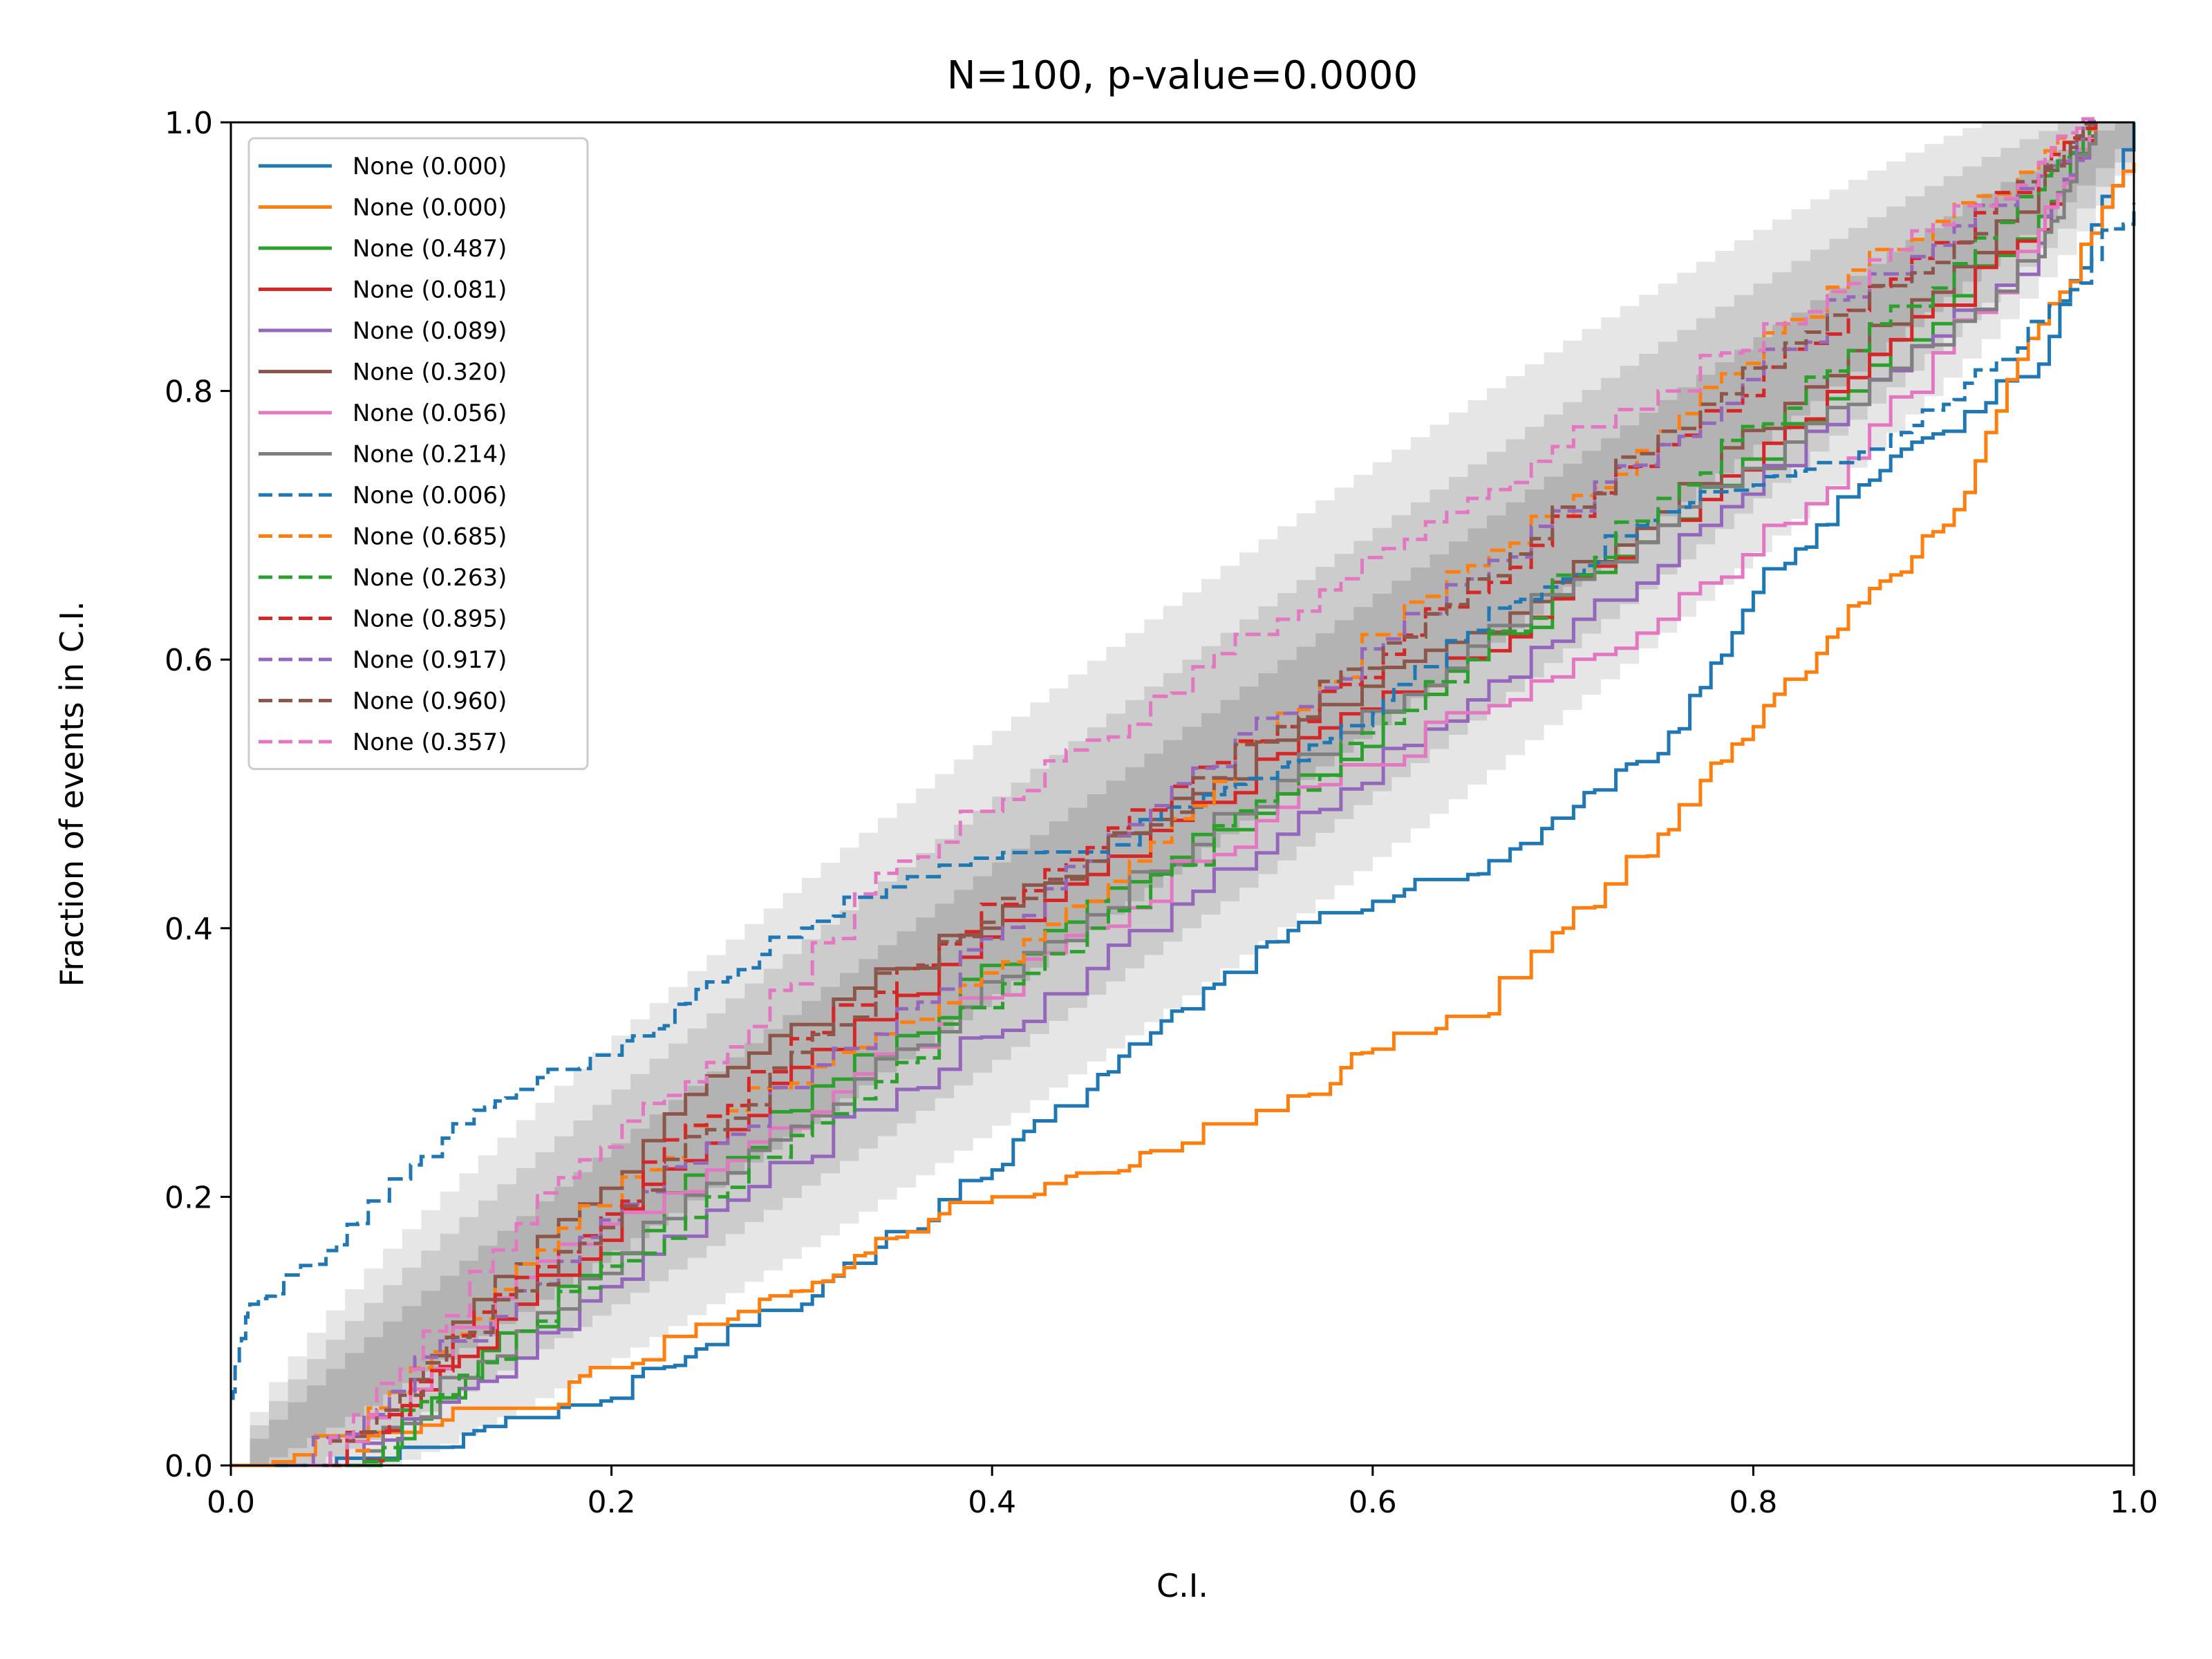  I want to click on y-tick-label: 0.8, so click(189, 392).